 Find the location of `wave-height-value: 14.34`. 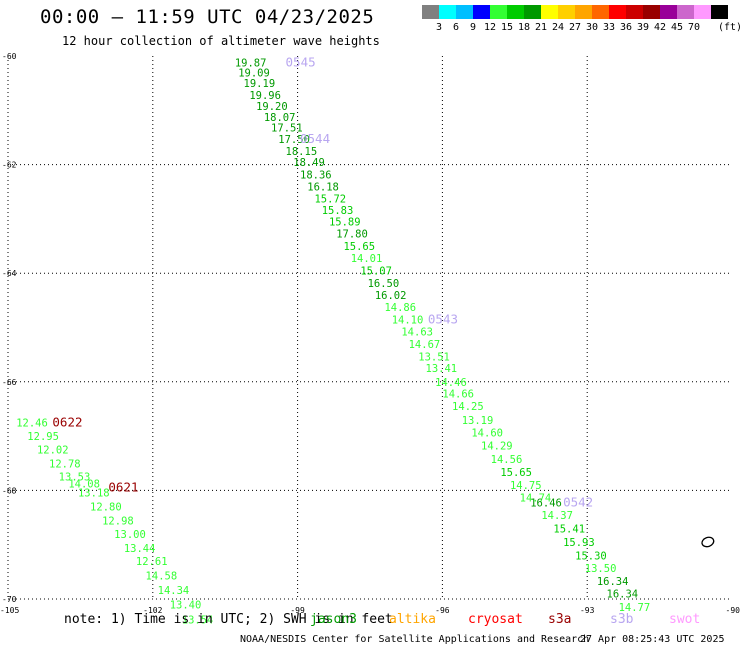

wave-height-value: 14.34 is located at coordinates (174, 591).